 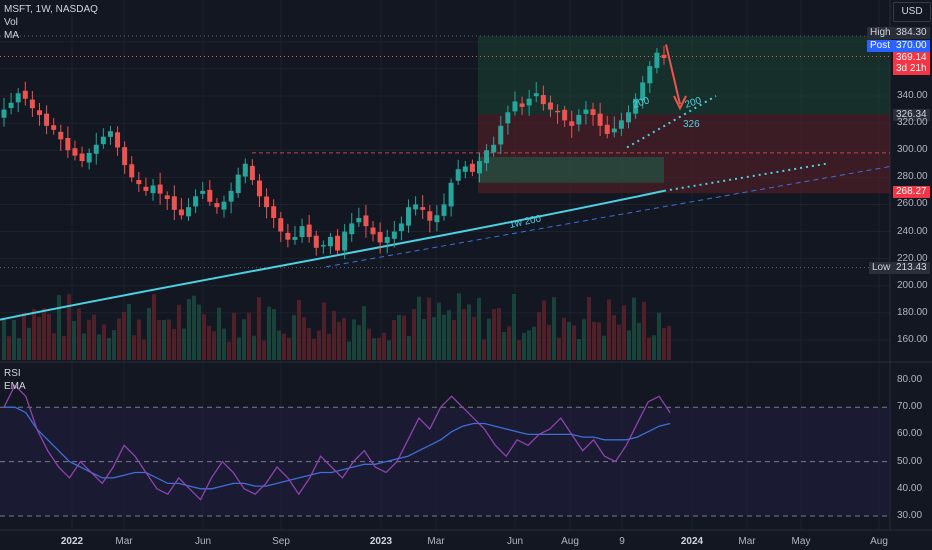 What do you see at coordinates (912, 204) in the screenshot?
I see `price-axis-label: 260.00` at bounding box center [912, 204].